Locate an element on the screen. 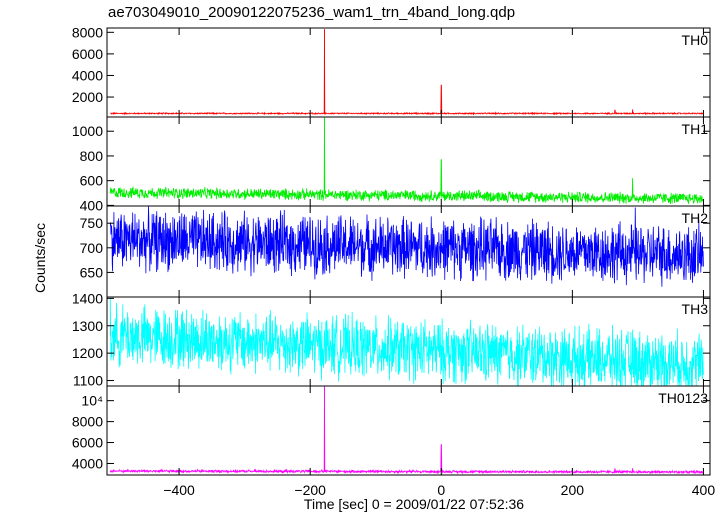 The height and width of the screenshot is (516, 723). series-line-th3 is located at coordinates (406, 342).